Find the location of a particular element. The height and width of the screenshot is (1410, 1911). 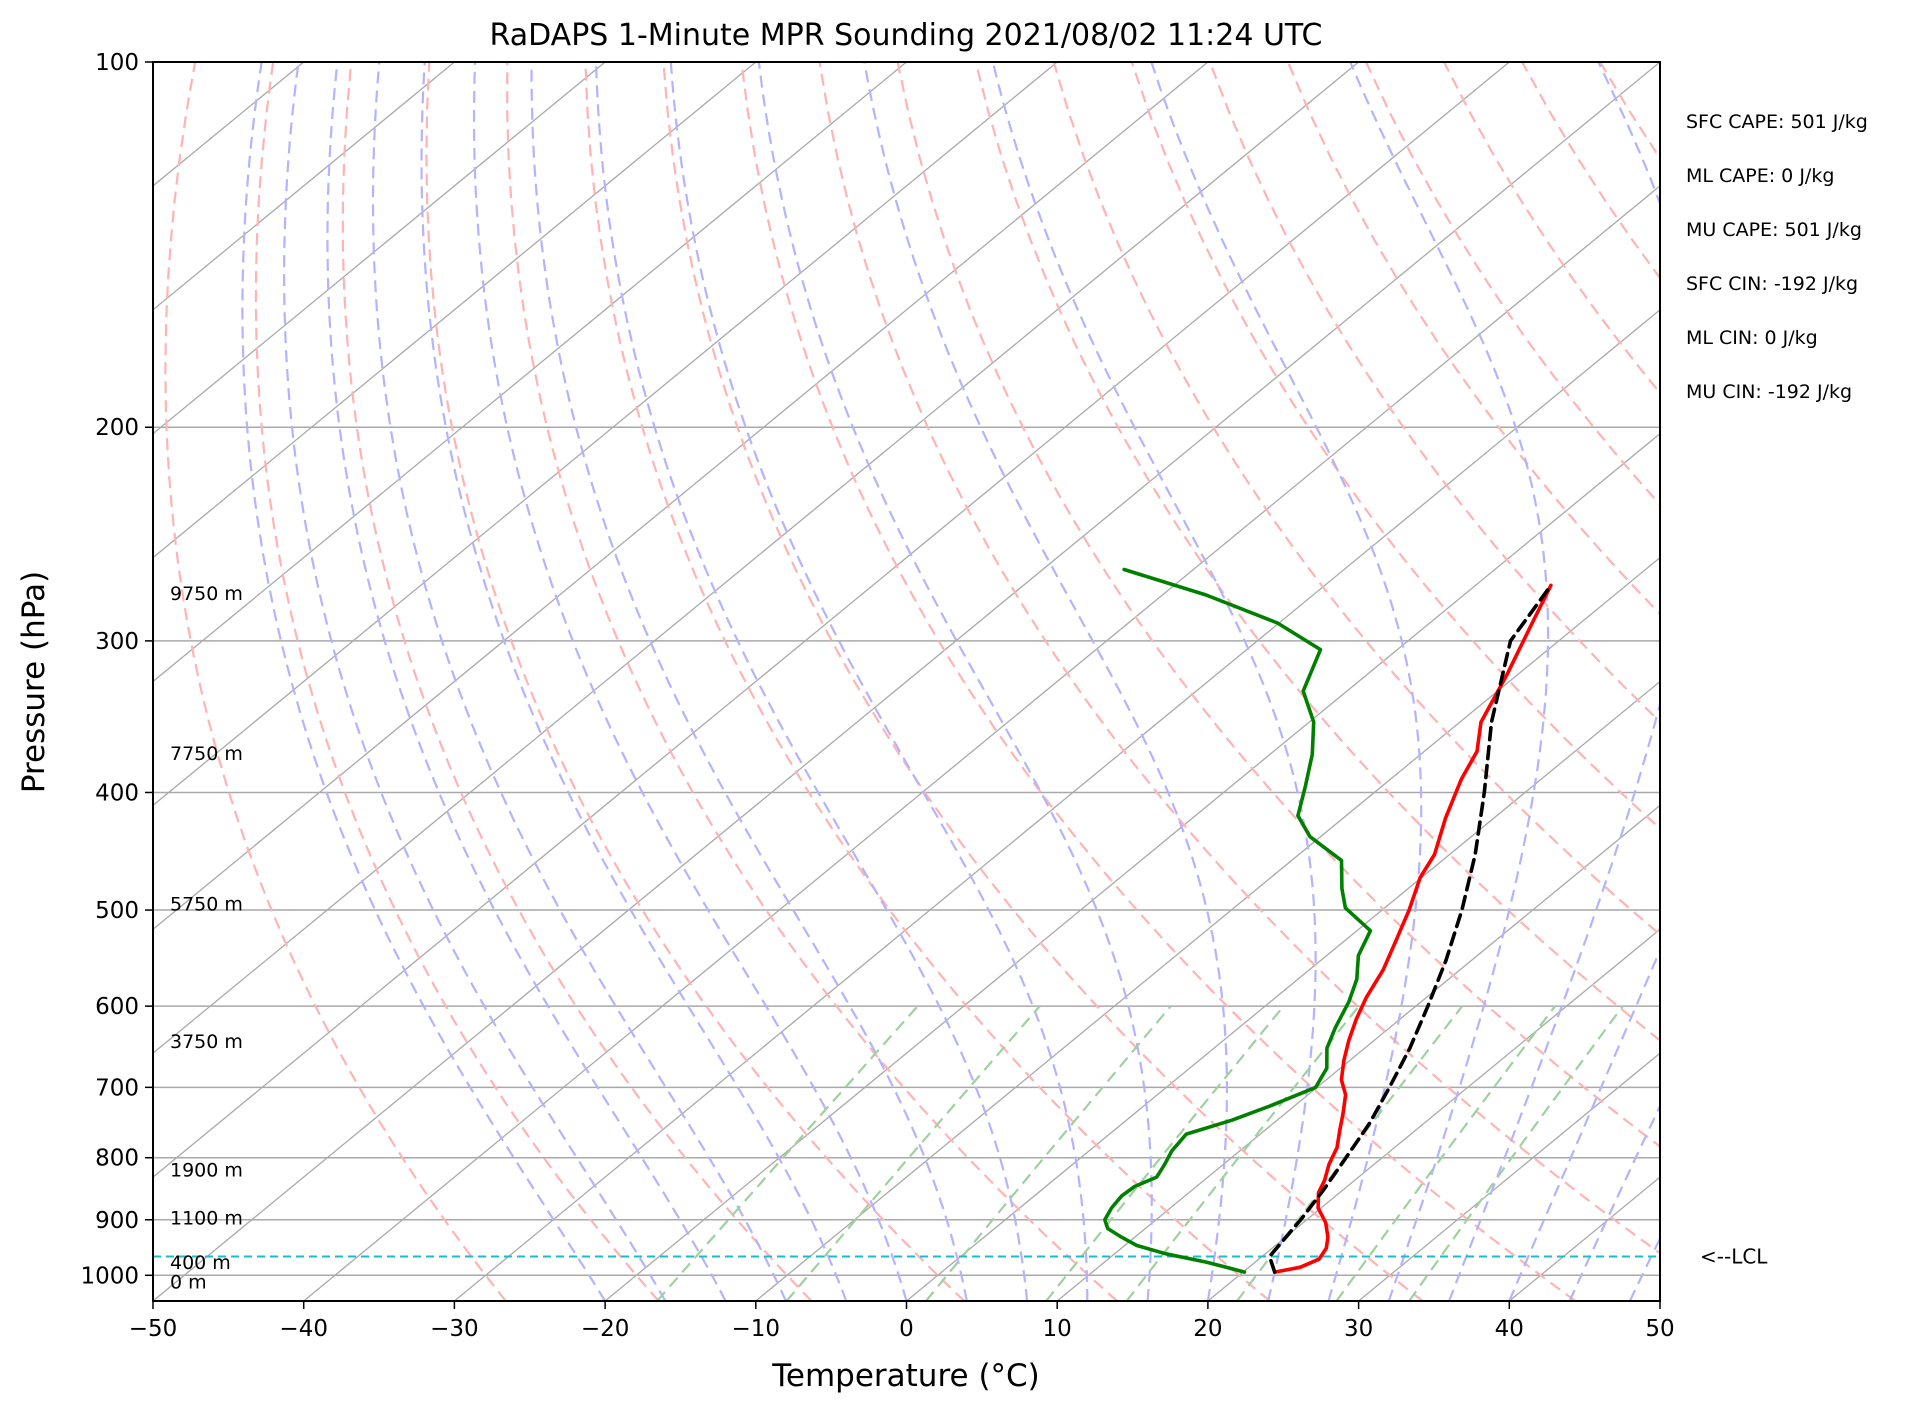

y-tick-label: 400 is located at coordinates (117, 793).